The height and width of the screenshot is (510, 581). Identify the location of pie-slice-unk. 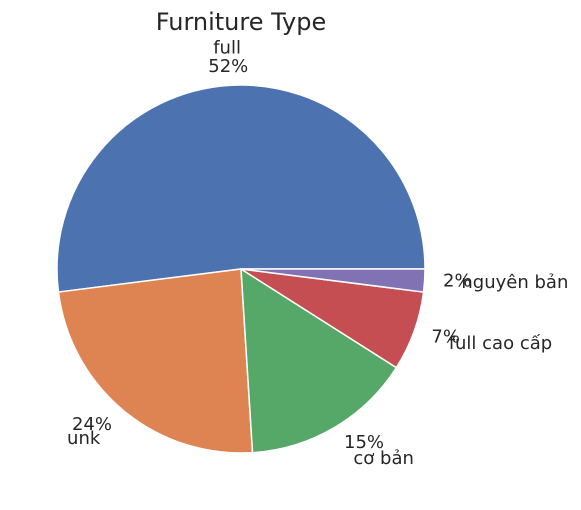
(155, 361).